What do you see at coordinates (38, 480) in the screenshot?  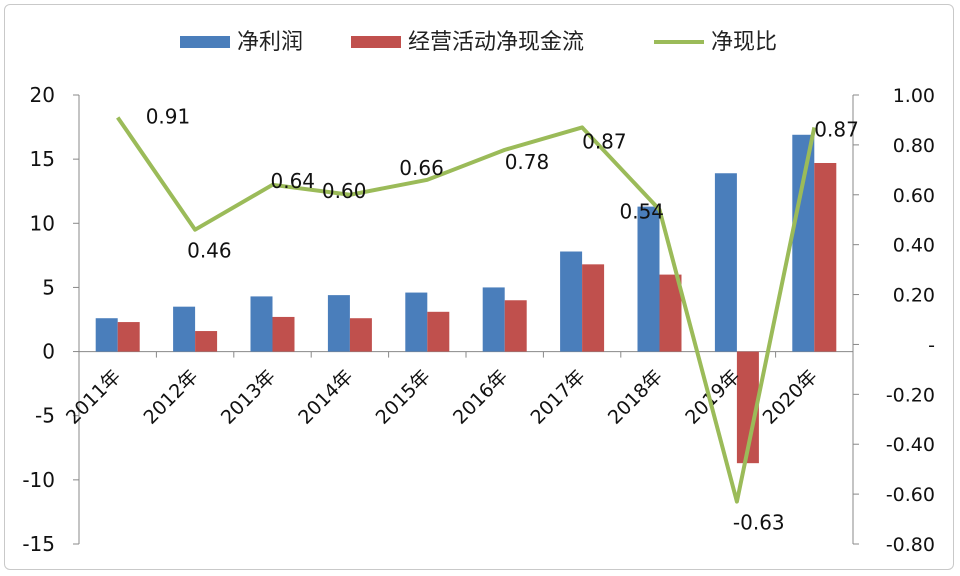 I see `y-left-tick-label: -10` at bounding box center [38, 480].